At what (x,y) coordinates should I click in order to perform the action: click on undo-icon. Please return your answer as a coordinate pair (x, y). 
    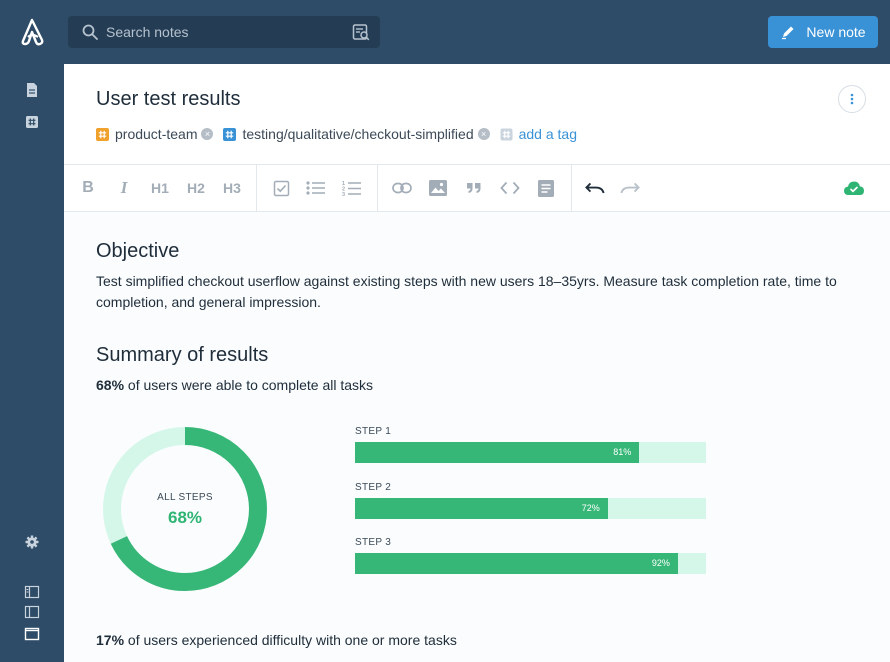
    Looking at the image, I should click on (595, 188).